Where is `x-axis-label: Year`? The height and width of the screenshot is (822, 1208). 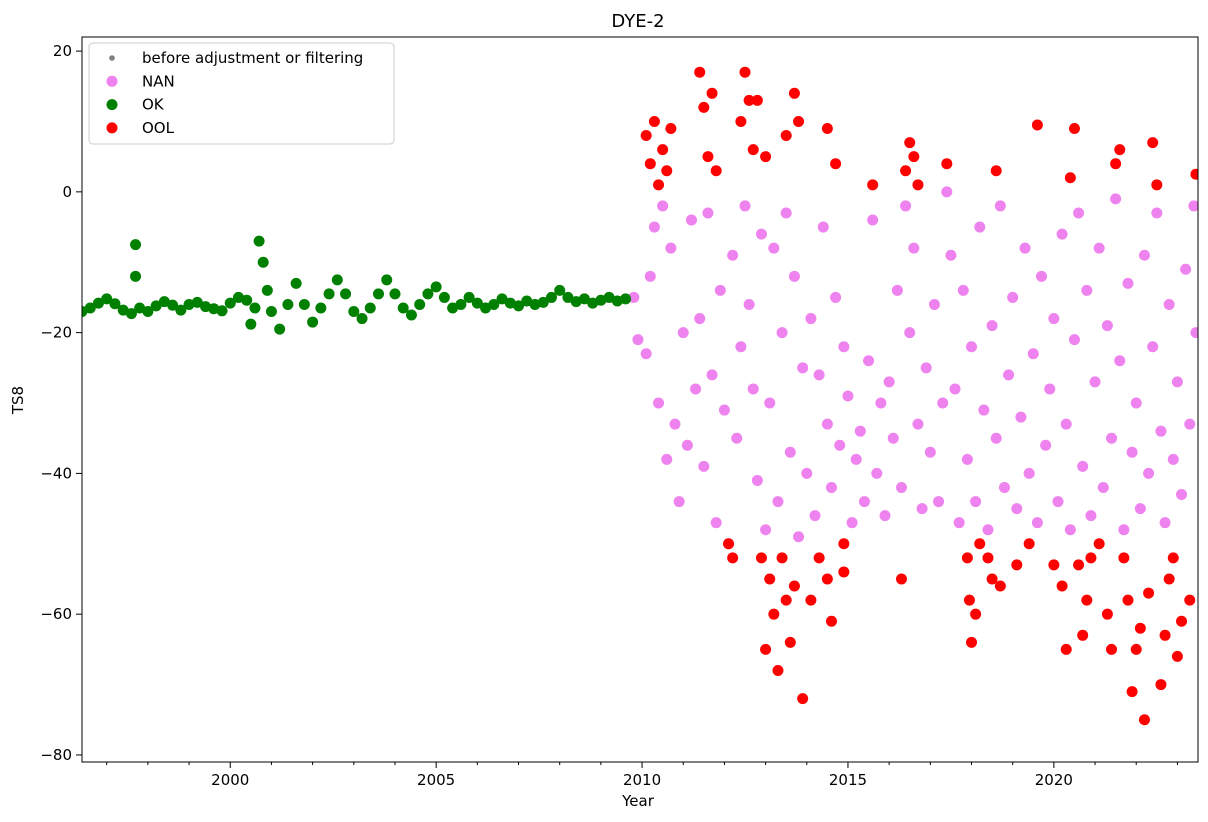
x-axis-label: Year is located at coordinates (638, 801).